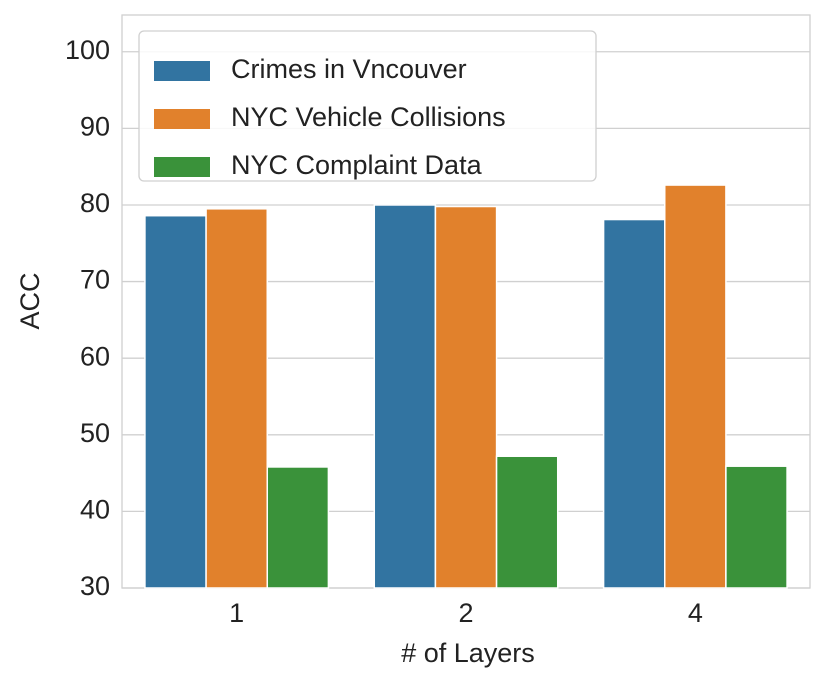 The image size is (830, 691). I want to click on x-tick-label: 1, so click(236, 613).